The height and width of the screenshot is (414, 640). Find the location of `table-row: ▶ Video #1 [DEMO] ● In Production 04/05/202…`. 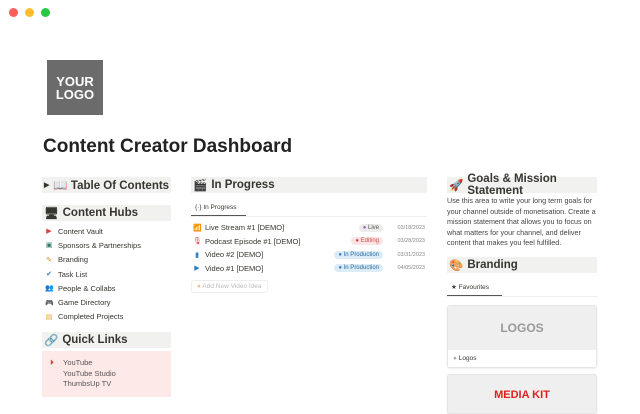

table-row: ▶ Video #1 [DEMO] ● In Production 04/05/202… is located at coordinates (309, 269).